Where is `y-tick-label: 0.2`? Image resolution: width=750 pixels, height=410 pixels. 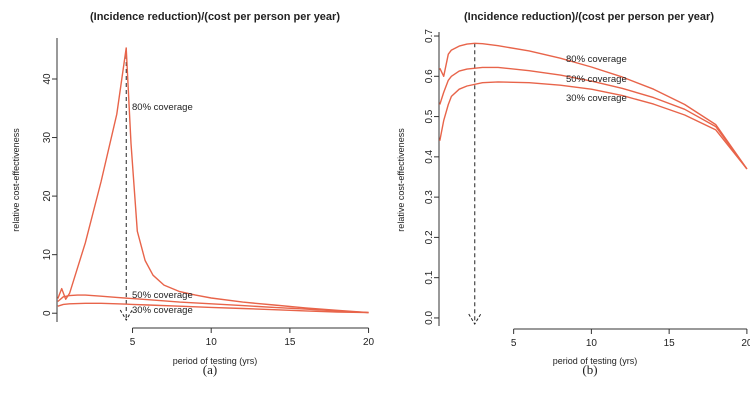
y-tick-label: 0.2 is located at coordinates (429, 237).